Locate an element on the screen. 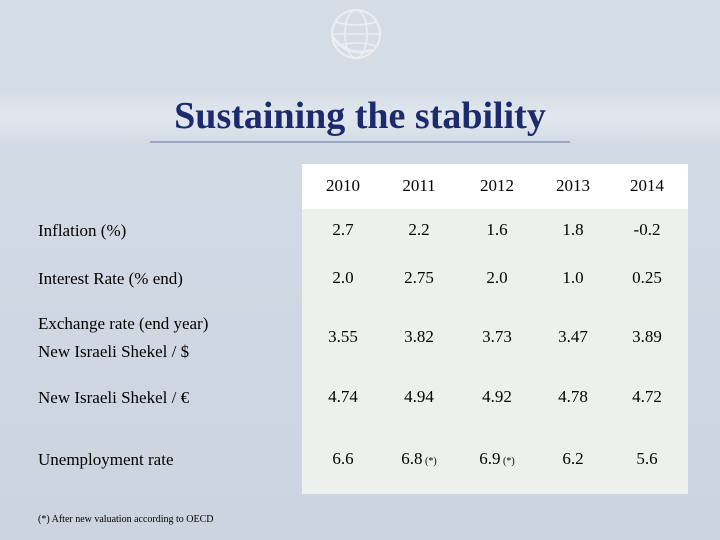  table-cell: 3.89 is located at coordinates (647, 337).